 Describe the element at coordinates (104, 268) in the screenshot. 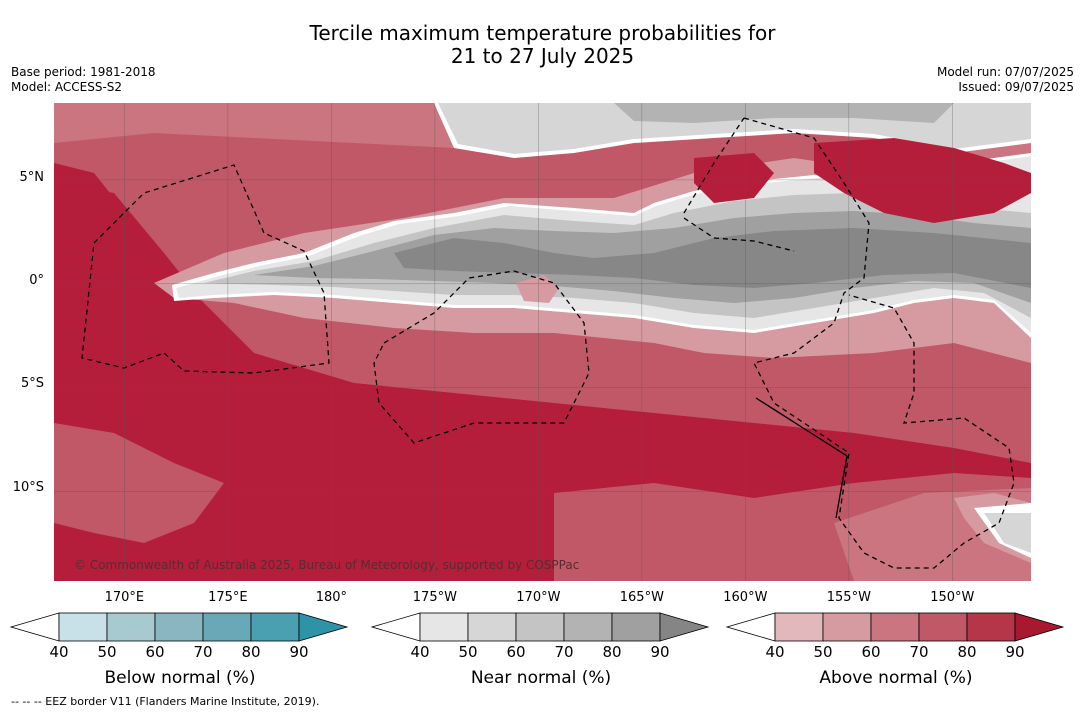

I see `above-80-90-west` at that location.